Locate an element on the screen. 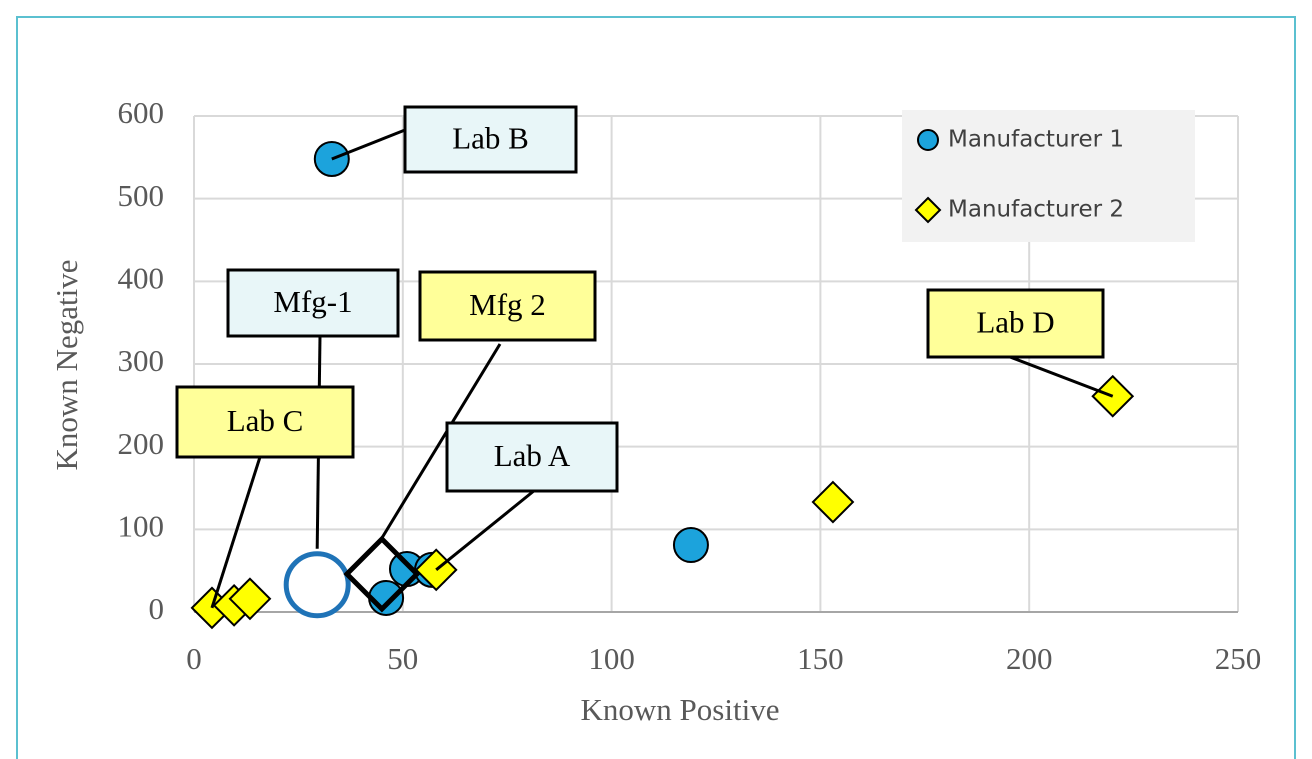 This screenshot has height=759, width=1312. x-tick-label: 50 is located at coordinates (402, 658).